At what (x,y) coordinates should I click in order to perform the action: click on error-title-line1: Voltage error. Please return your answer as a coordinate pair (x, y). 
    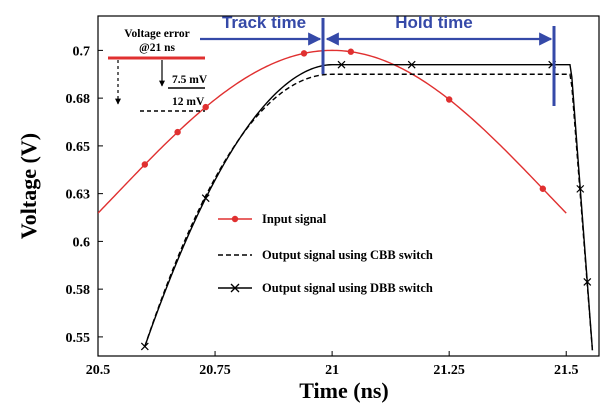
    Looking at the image, I should click on (156, 34).